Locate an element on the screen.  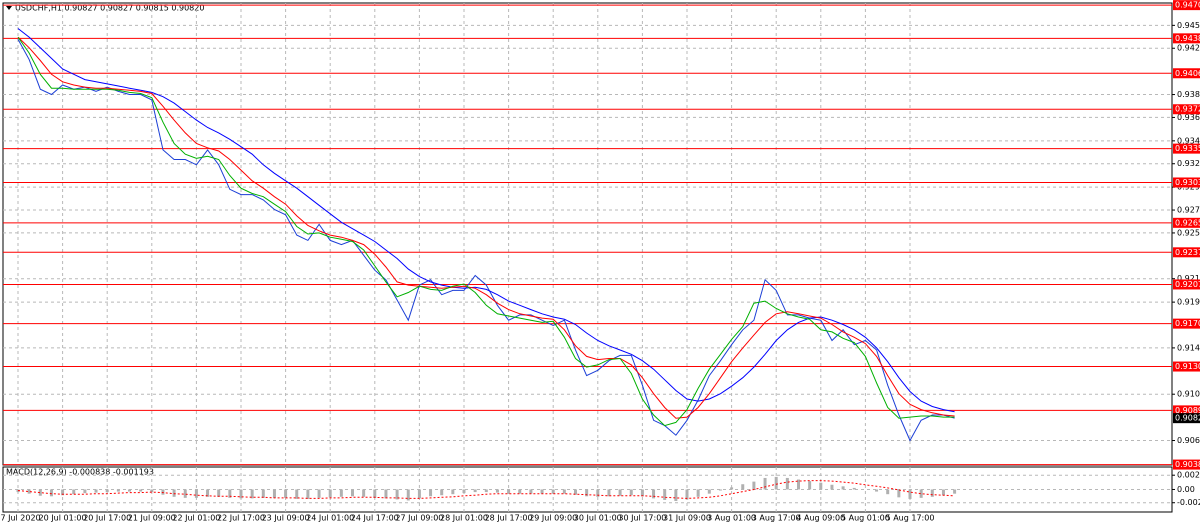
x-tick-label: 4 Aug 09:00 is located at coordinates (820, 518).